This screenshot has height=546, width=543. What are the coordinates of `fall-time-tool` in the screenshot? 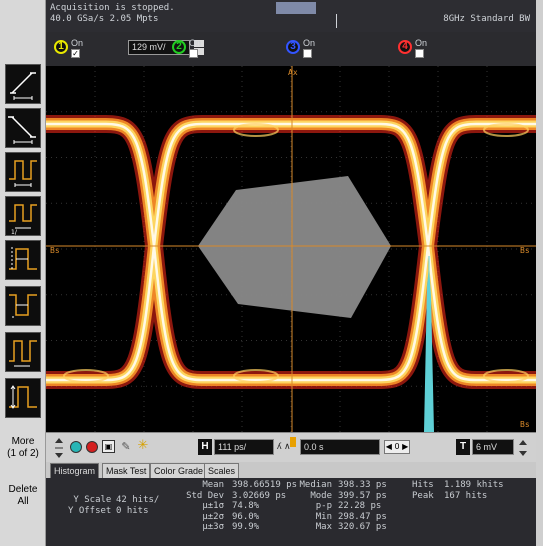 It's located at (23, 128).